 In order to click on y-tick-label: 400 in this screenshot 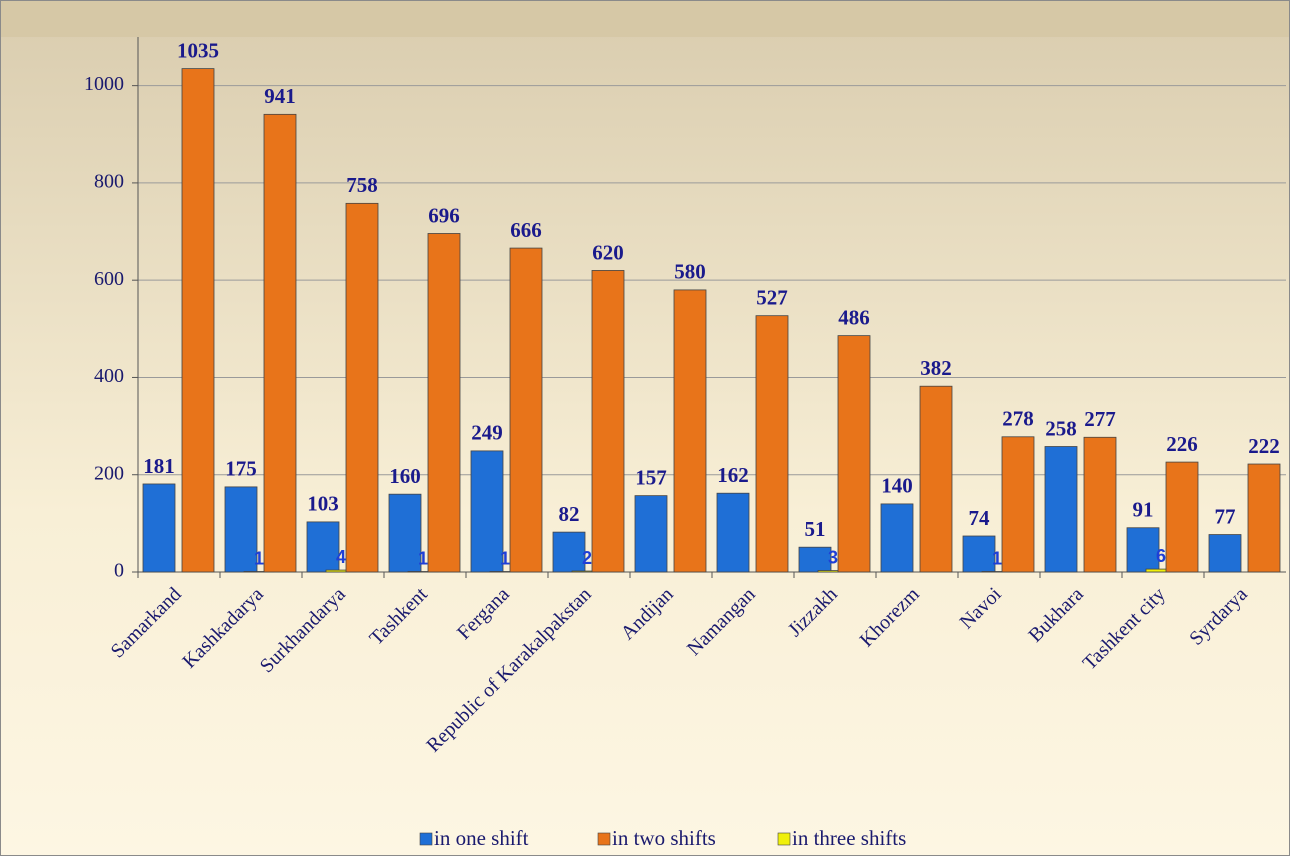, I will do `click(109, 376)`.